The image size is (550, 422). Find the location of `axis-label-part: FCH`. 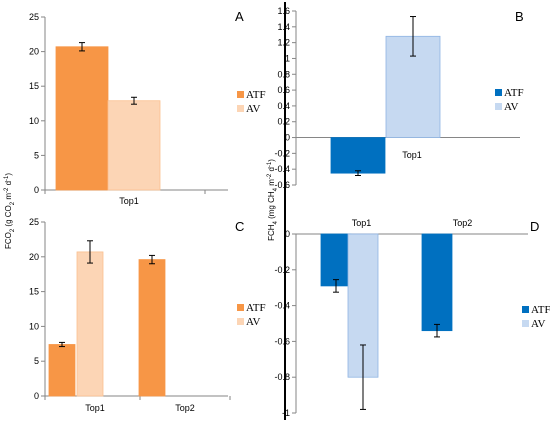

axis-label-part: FCH is located at coordinates (271, 232).